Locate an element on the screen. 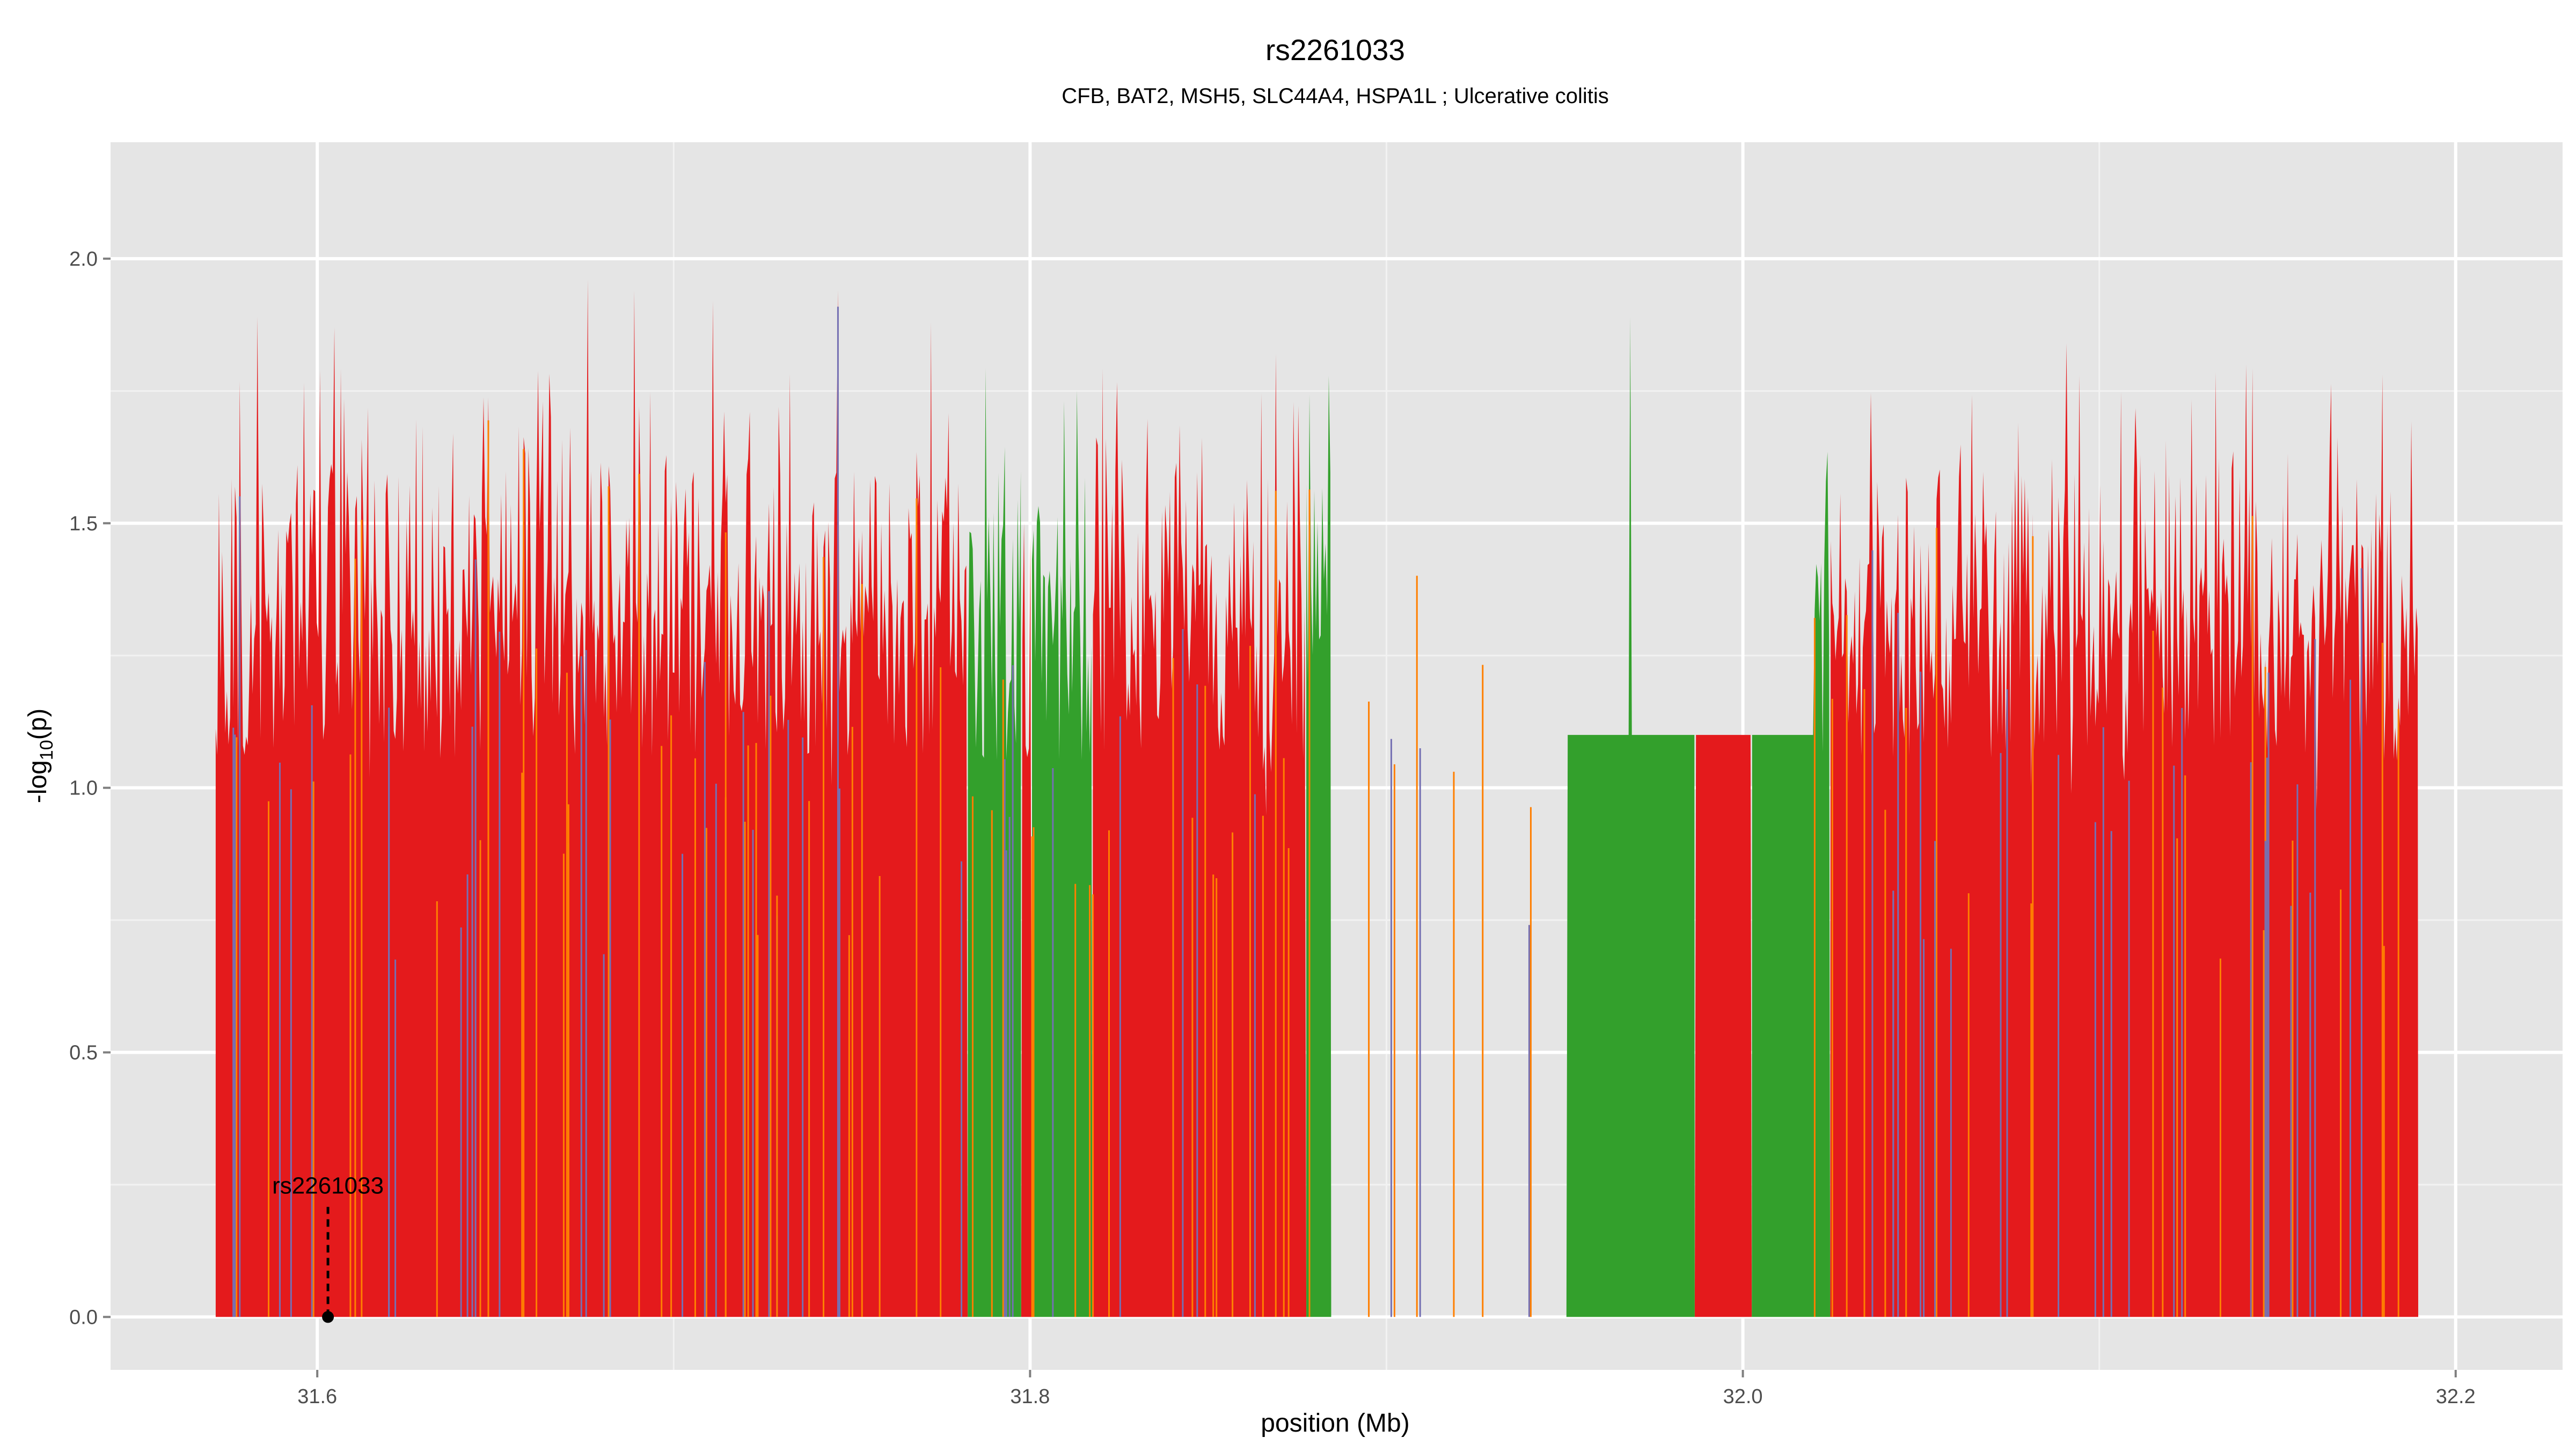 Image resolution: width=2576 pixels, height=1452 pixels. y-axis: 0.0 0.5 1.0 1.5 2.0 is located at coordinates (90, 788).